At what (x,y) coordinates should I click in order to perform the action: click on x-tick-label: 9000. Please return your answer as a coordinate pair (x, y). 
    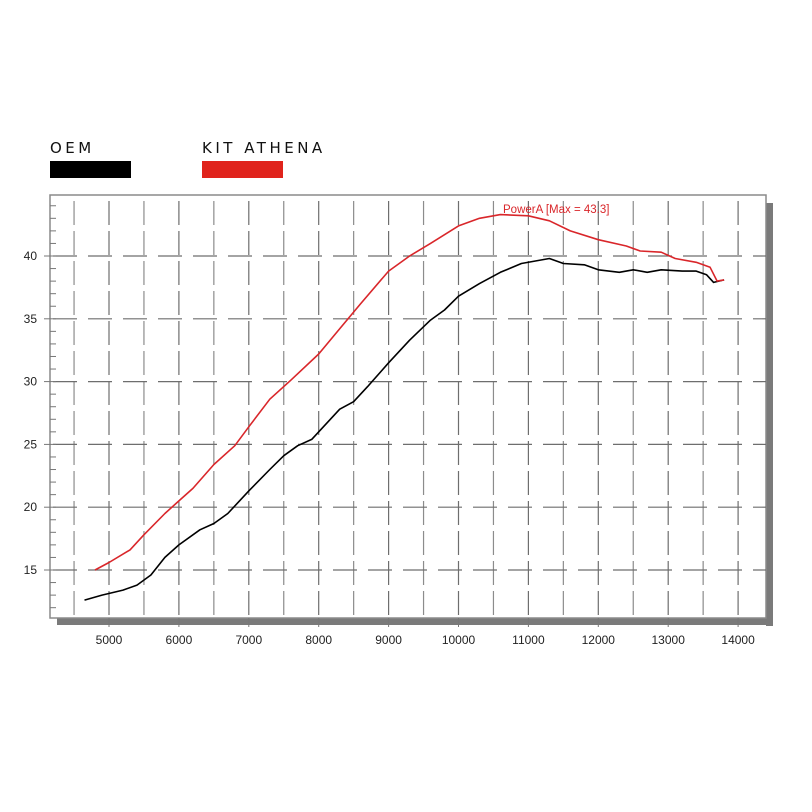
    Looking at the image, I should click on (388, 640).